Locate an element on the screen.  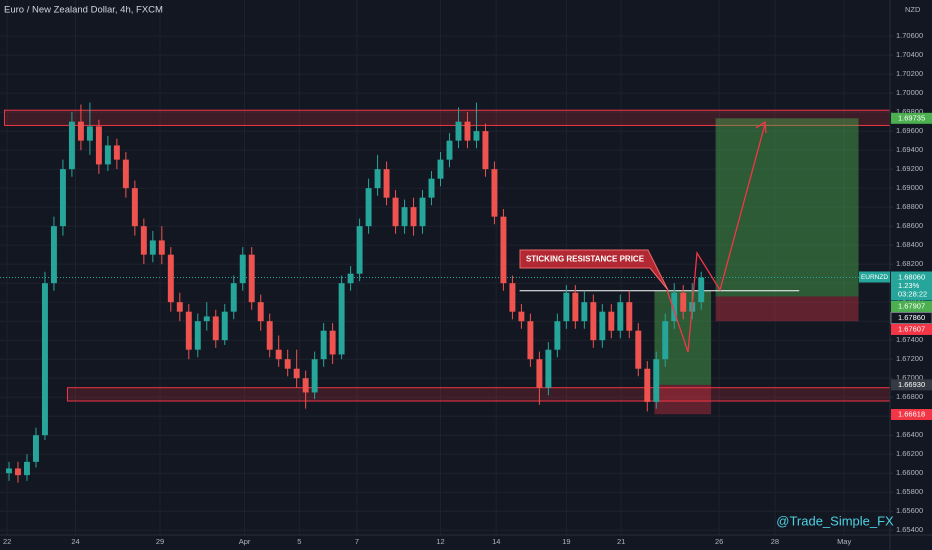
x-tick-label: May is located at coordinates (844, 541).